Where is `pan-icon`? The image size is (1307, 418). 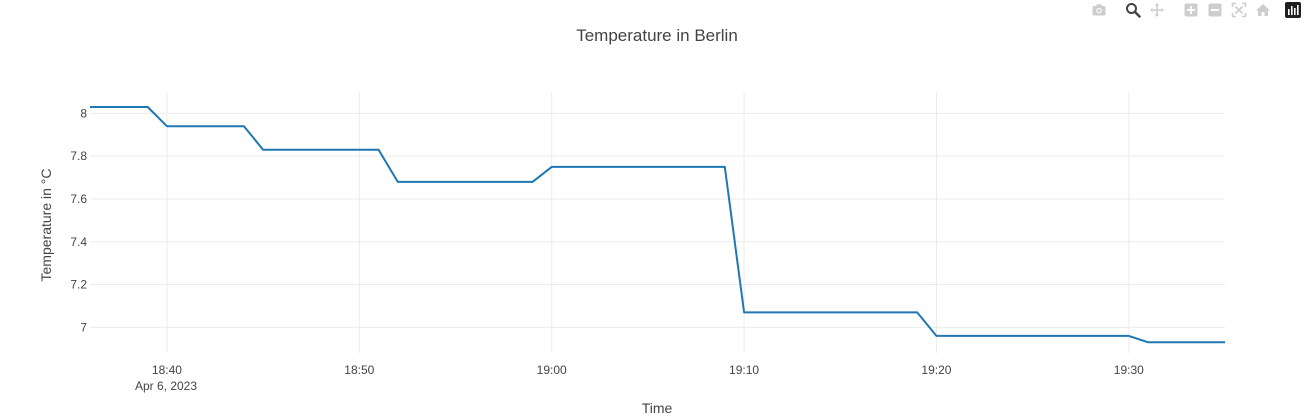 pan-icon is located at coordinates (1157, 10).